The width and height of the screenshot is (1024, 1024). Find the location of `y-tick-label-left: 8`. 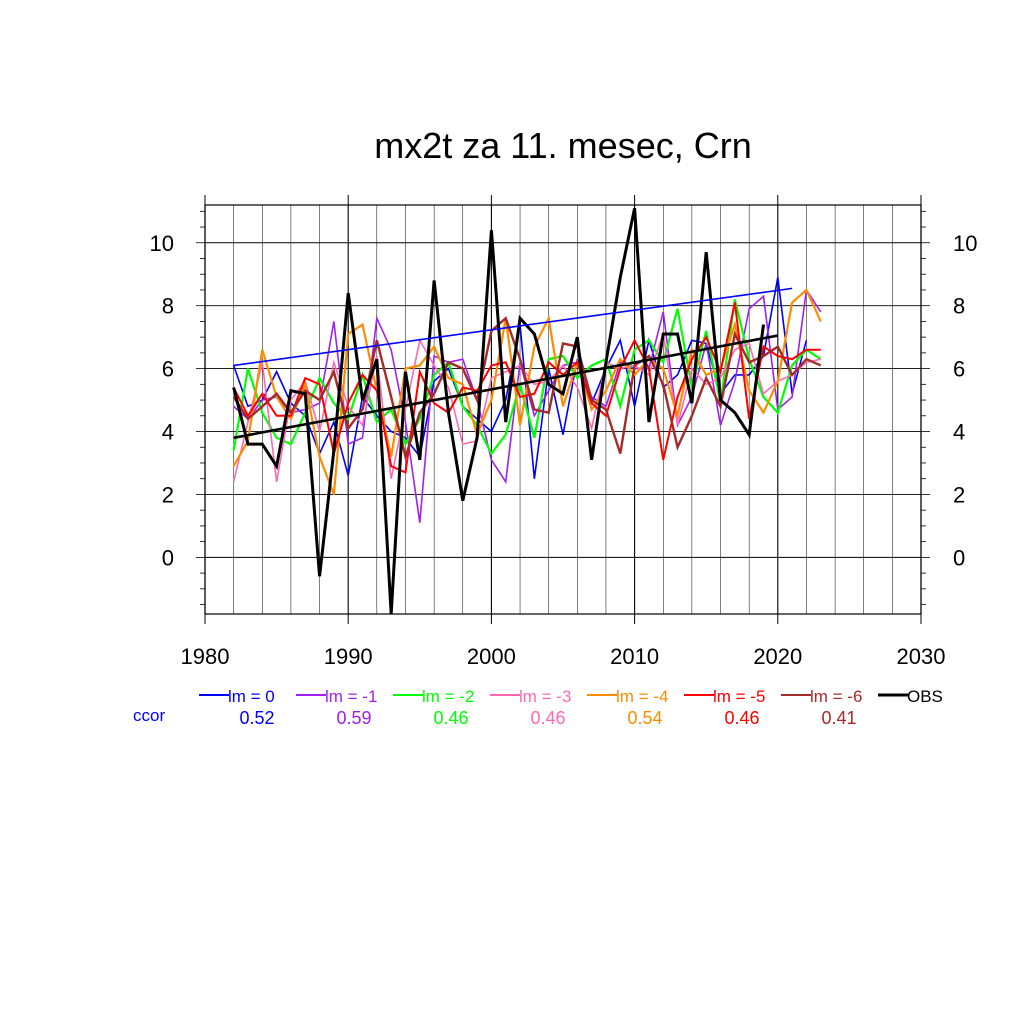

y-tick-label-left: 8 is located at coordinates (168, 306).